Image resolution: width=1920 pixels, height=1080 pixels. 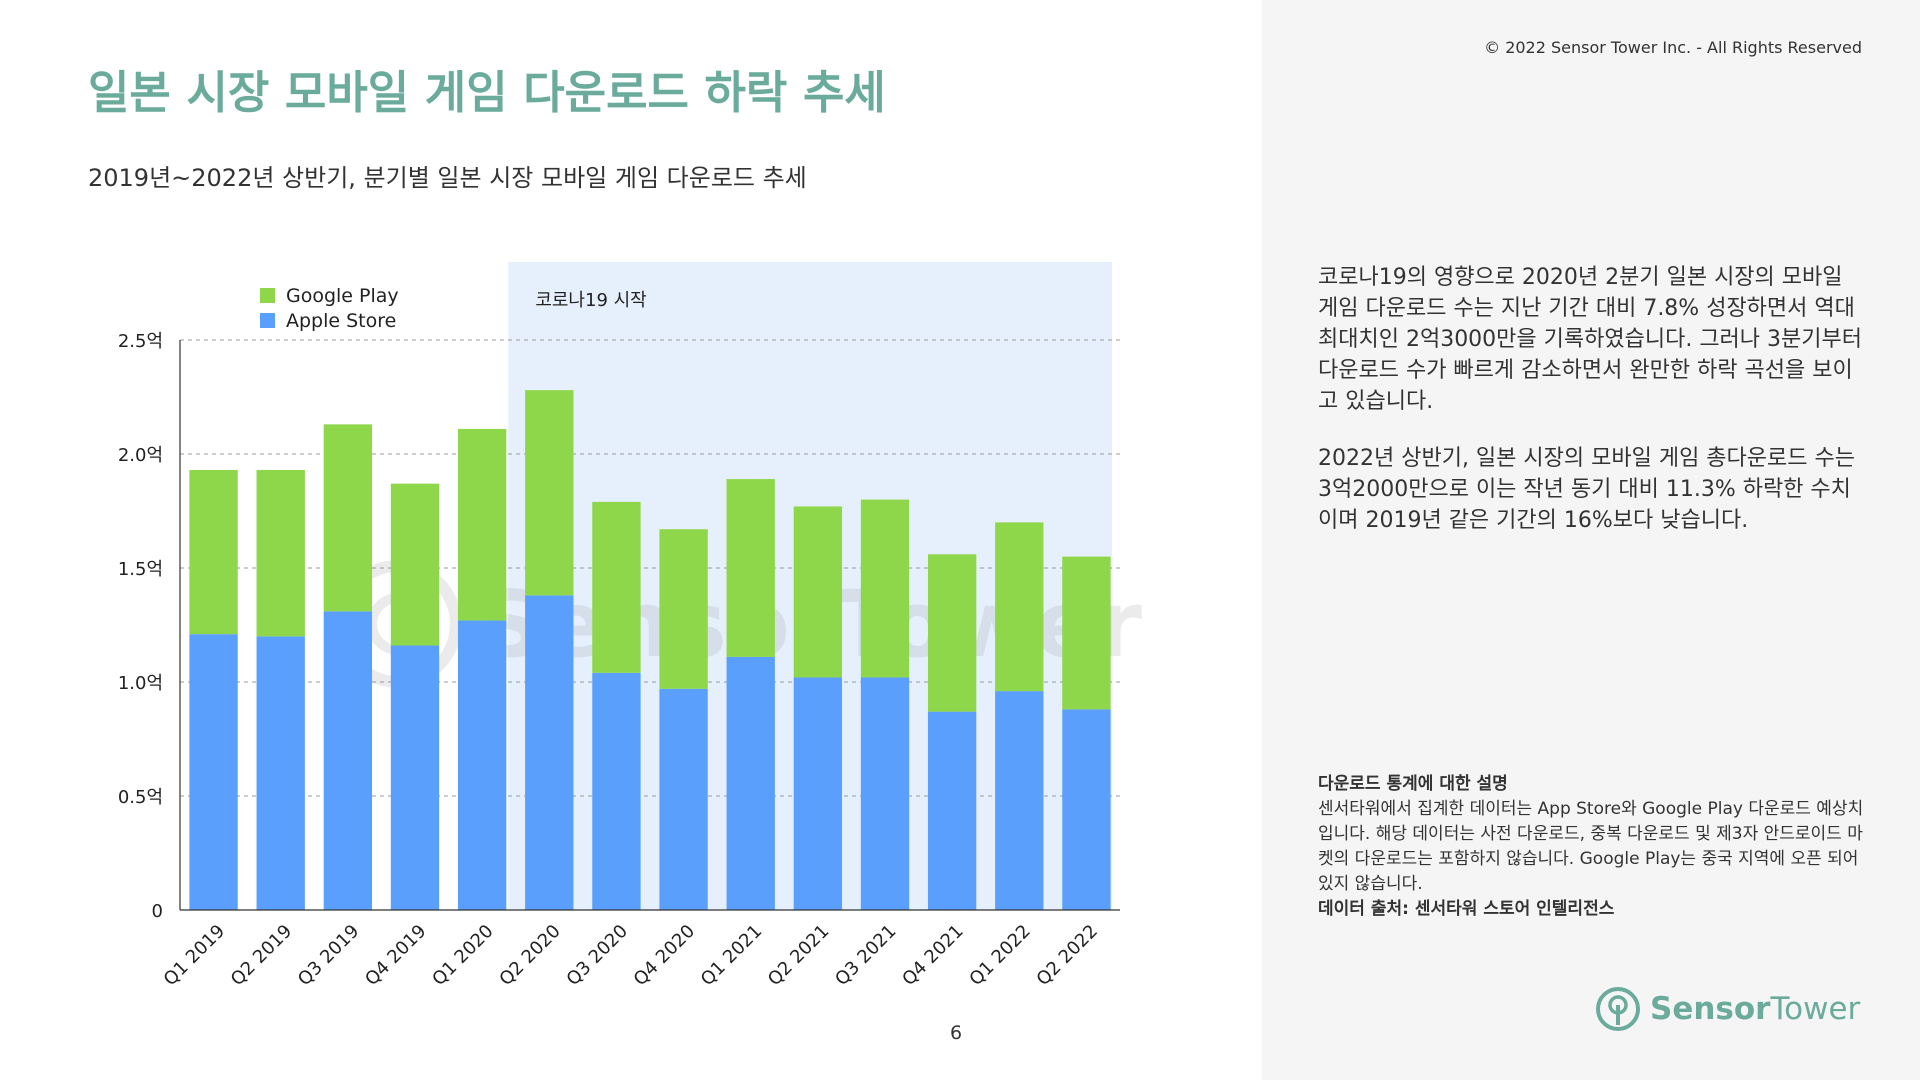 What do you see at coordinates (865, 955) in the screenshot?
I see `x-tick-label: Q3 2021` at bounding box center [865, 955].